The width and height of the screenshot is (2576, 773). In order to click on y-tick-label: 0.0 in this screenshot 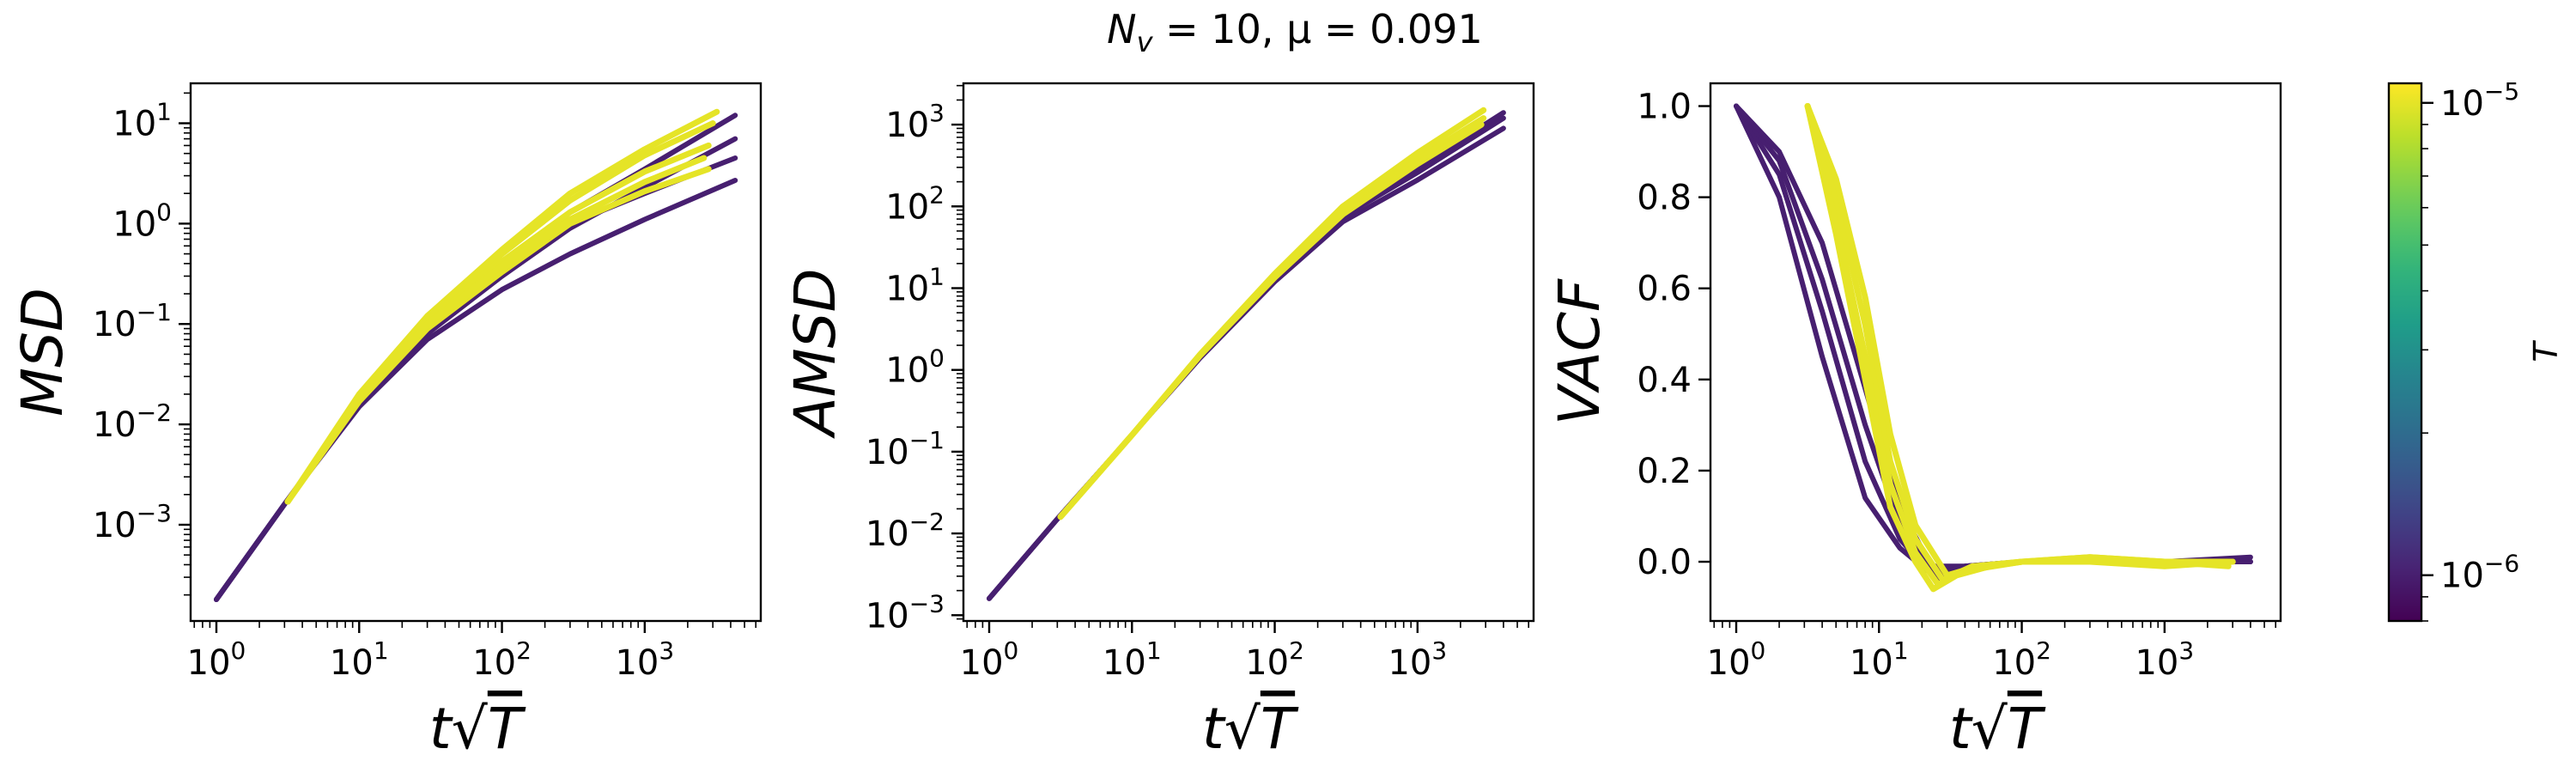, I will do `click(1664, 562)`.